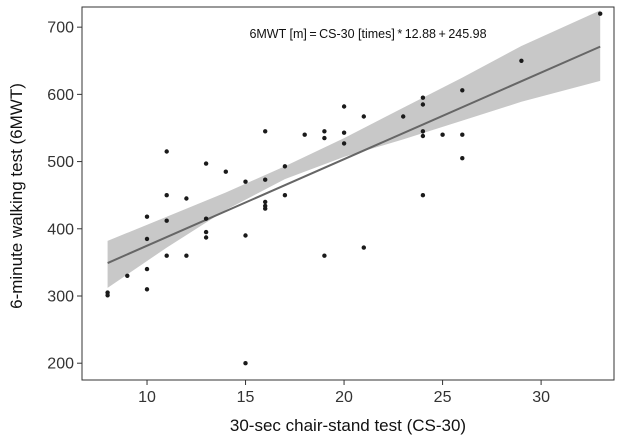 Image resolution: width=617 pixels, height=439 pixels. What do you see at coordinates (147, 397) in the screenshot?
I see `x-tick-label: 10` at bounding box center [147, 397].